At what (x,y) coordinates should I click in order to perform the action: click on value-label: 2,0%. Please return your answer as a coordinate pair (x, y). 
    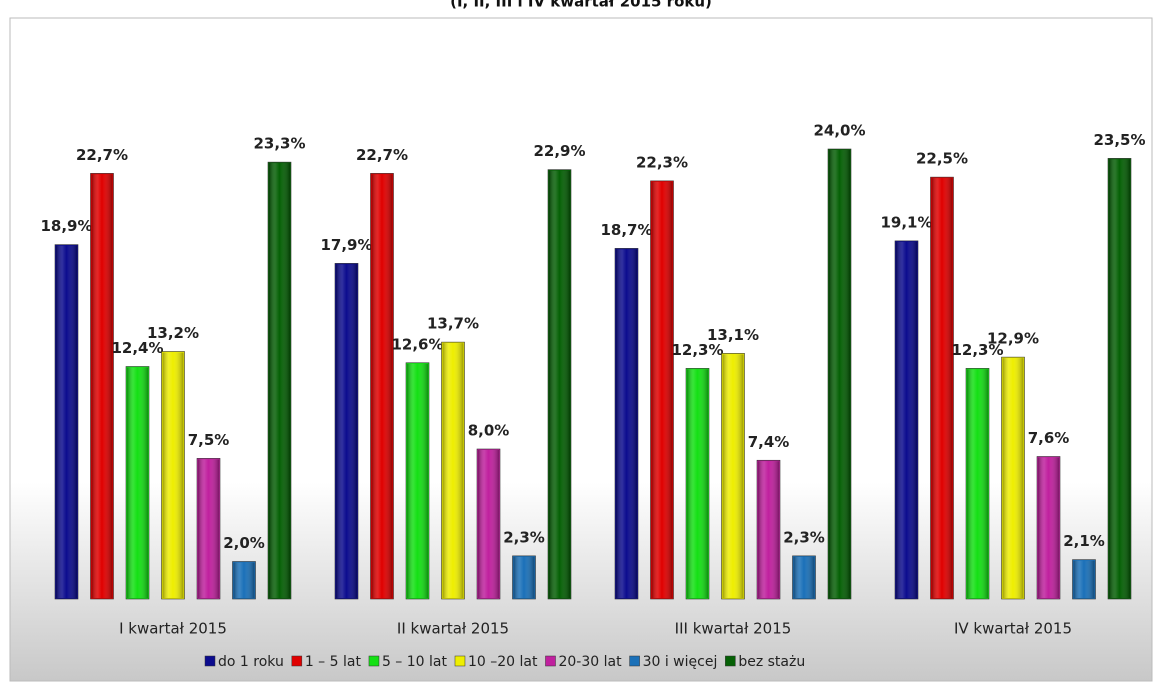
    Looking at the image, I should click on (244, 543).